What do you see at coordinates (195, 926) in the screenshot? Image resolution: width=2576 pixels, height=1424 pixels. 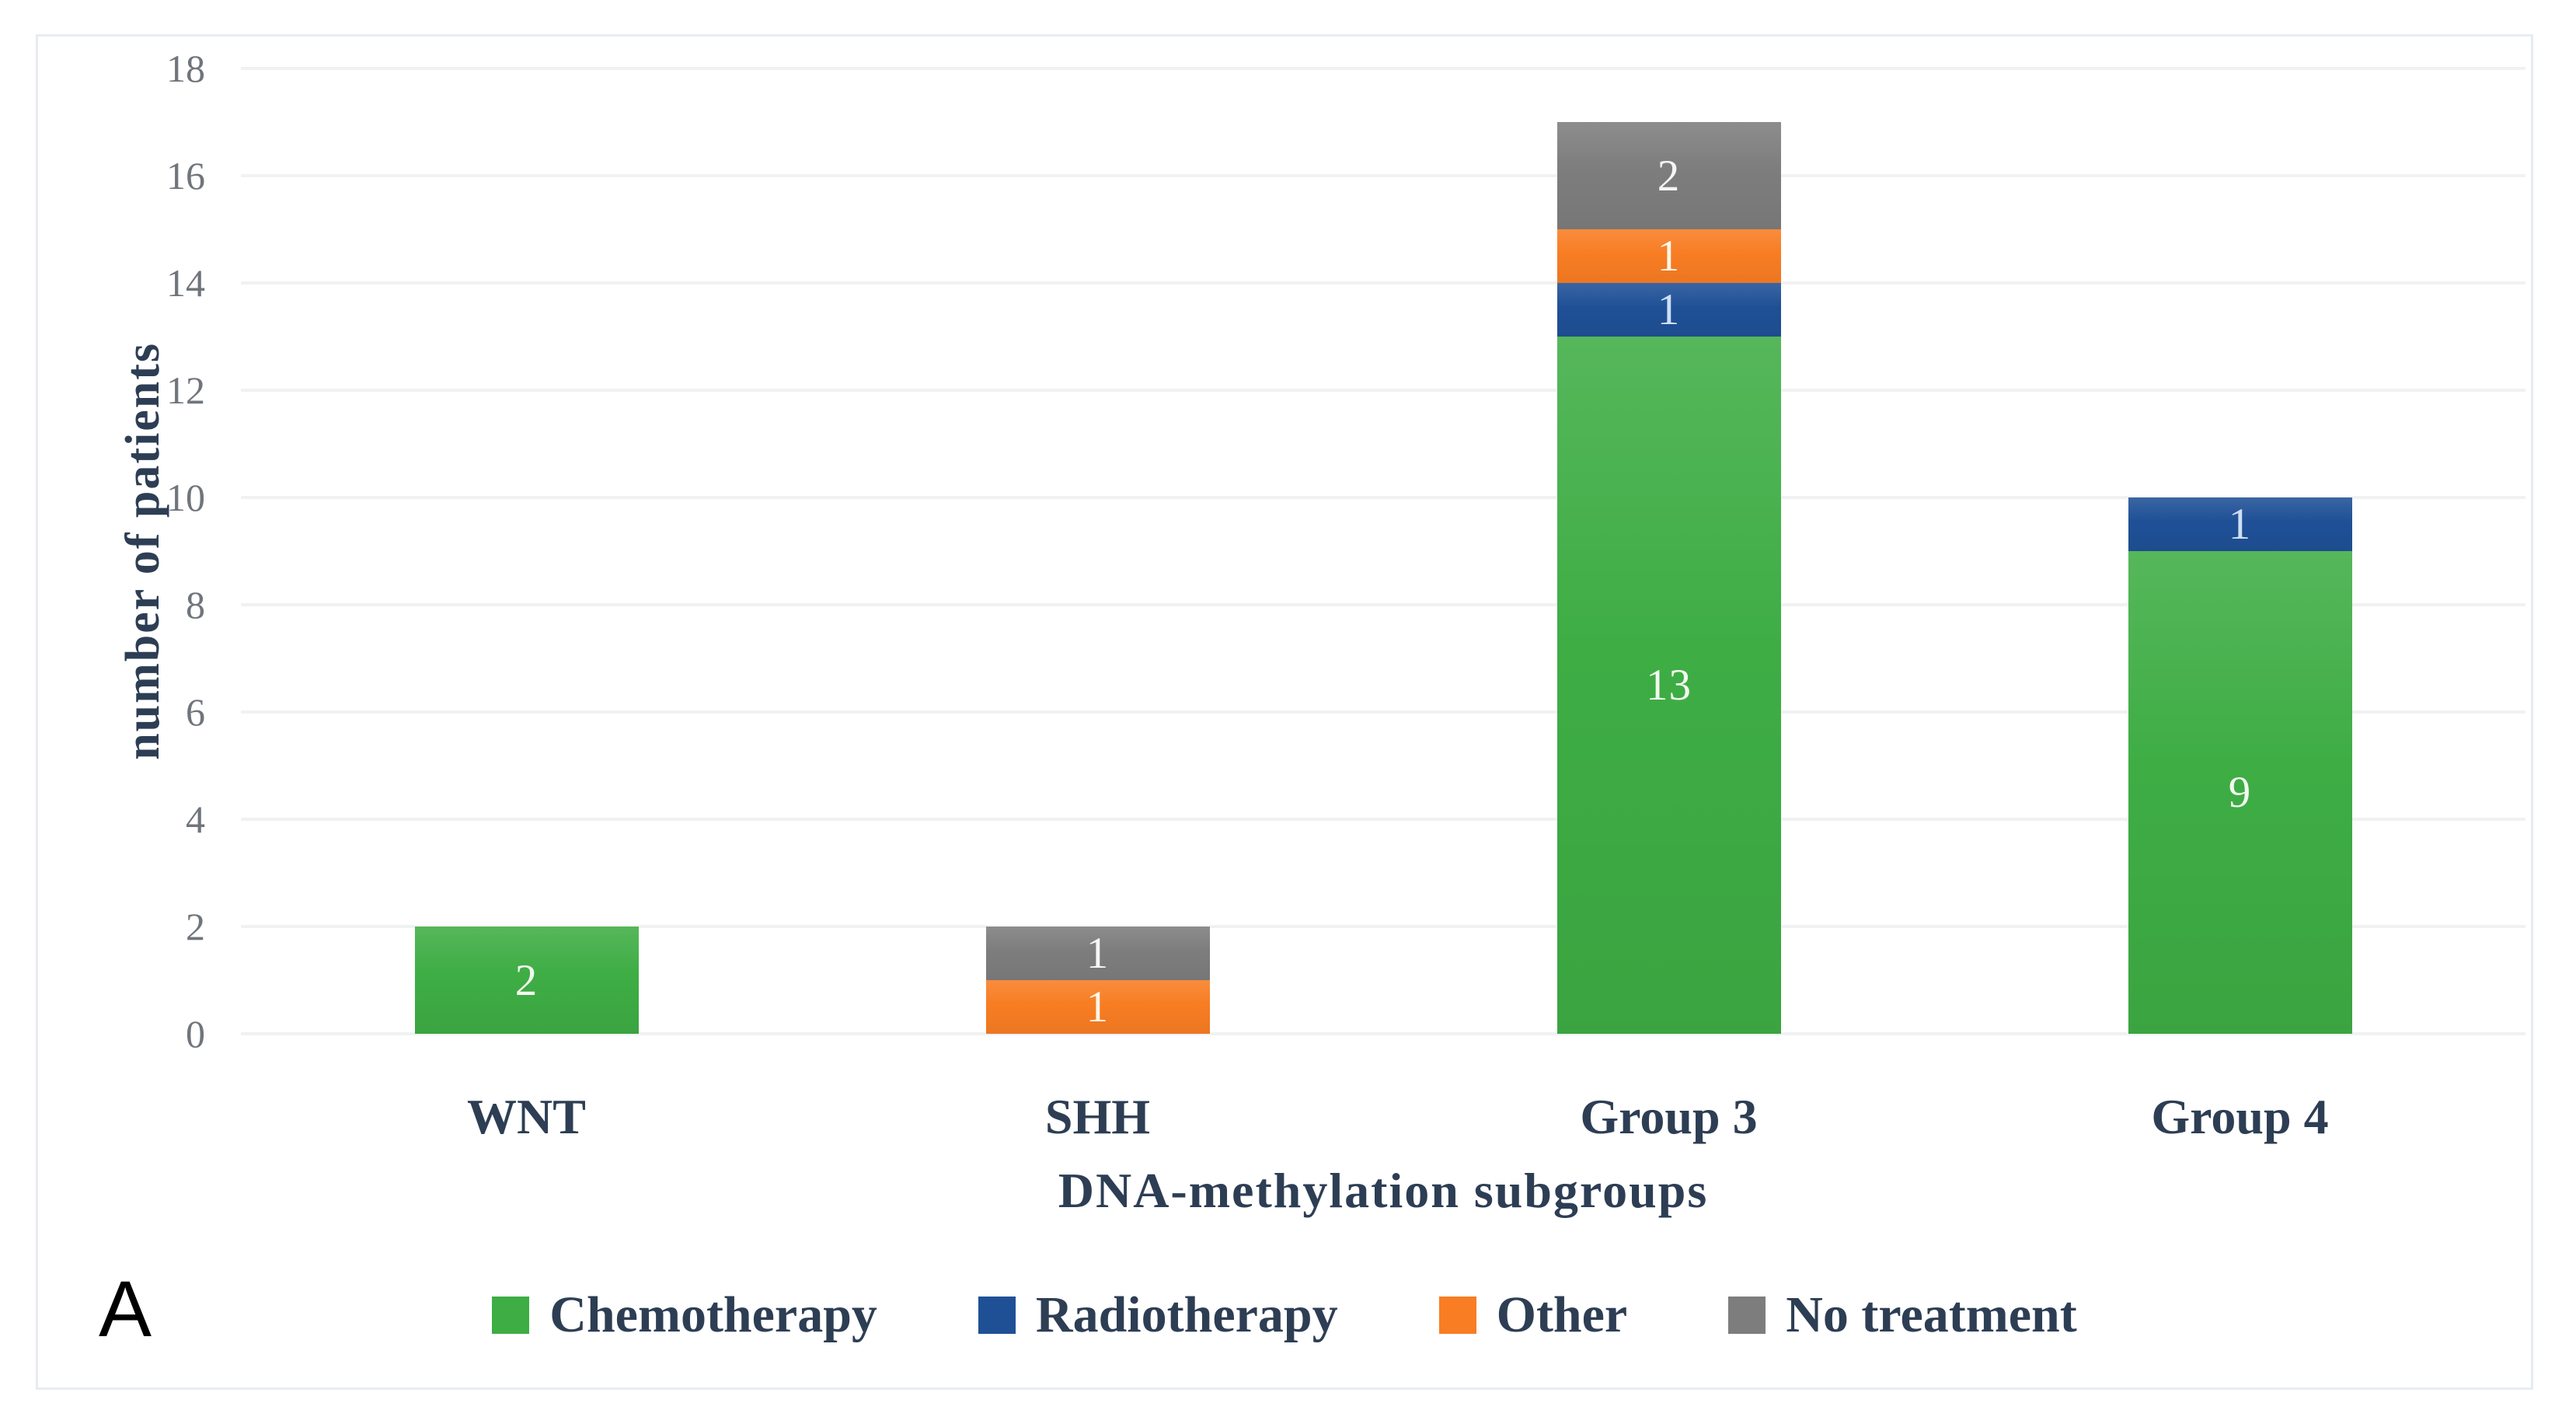 I see `y-tick-label: 2` at bounding box center [195, 926].